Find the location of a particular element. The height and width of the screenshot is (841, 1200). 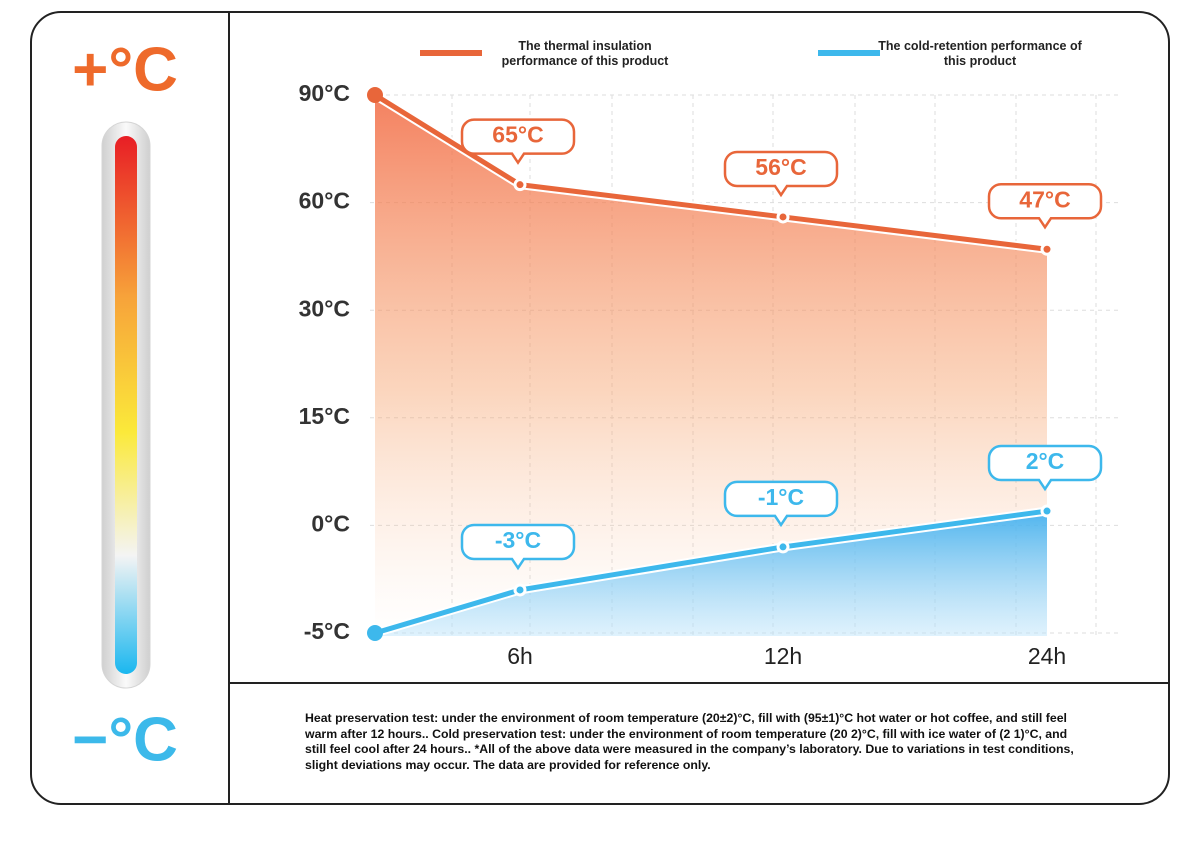

y-tick-label: 15°C is located at coordinates (324, 416).